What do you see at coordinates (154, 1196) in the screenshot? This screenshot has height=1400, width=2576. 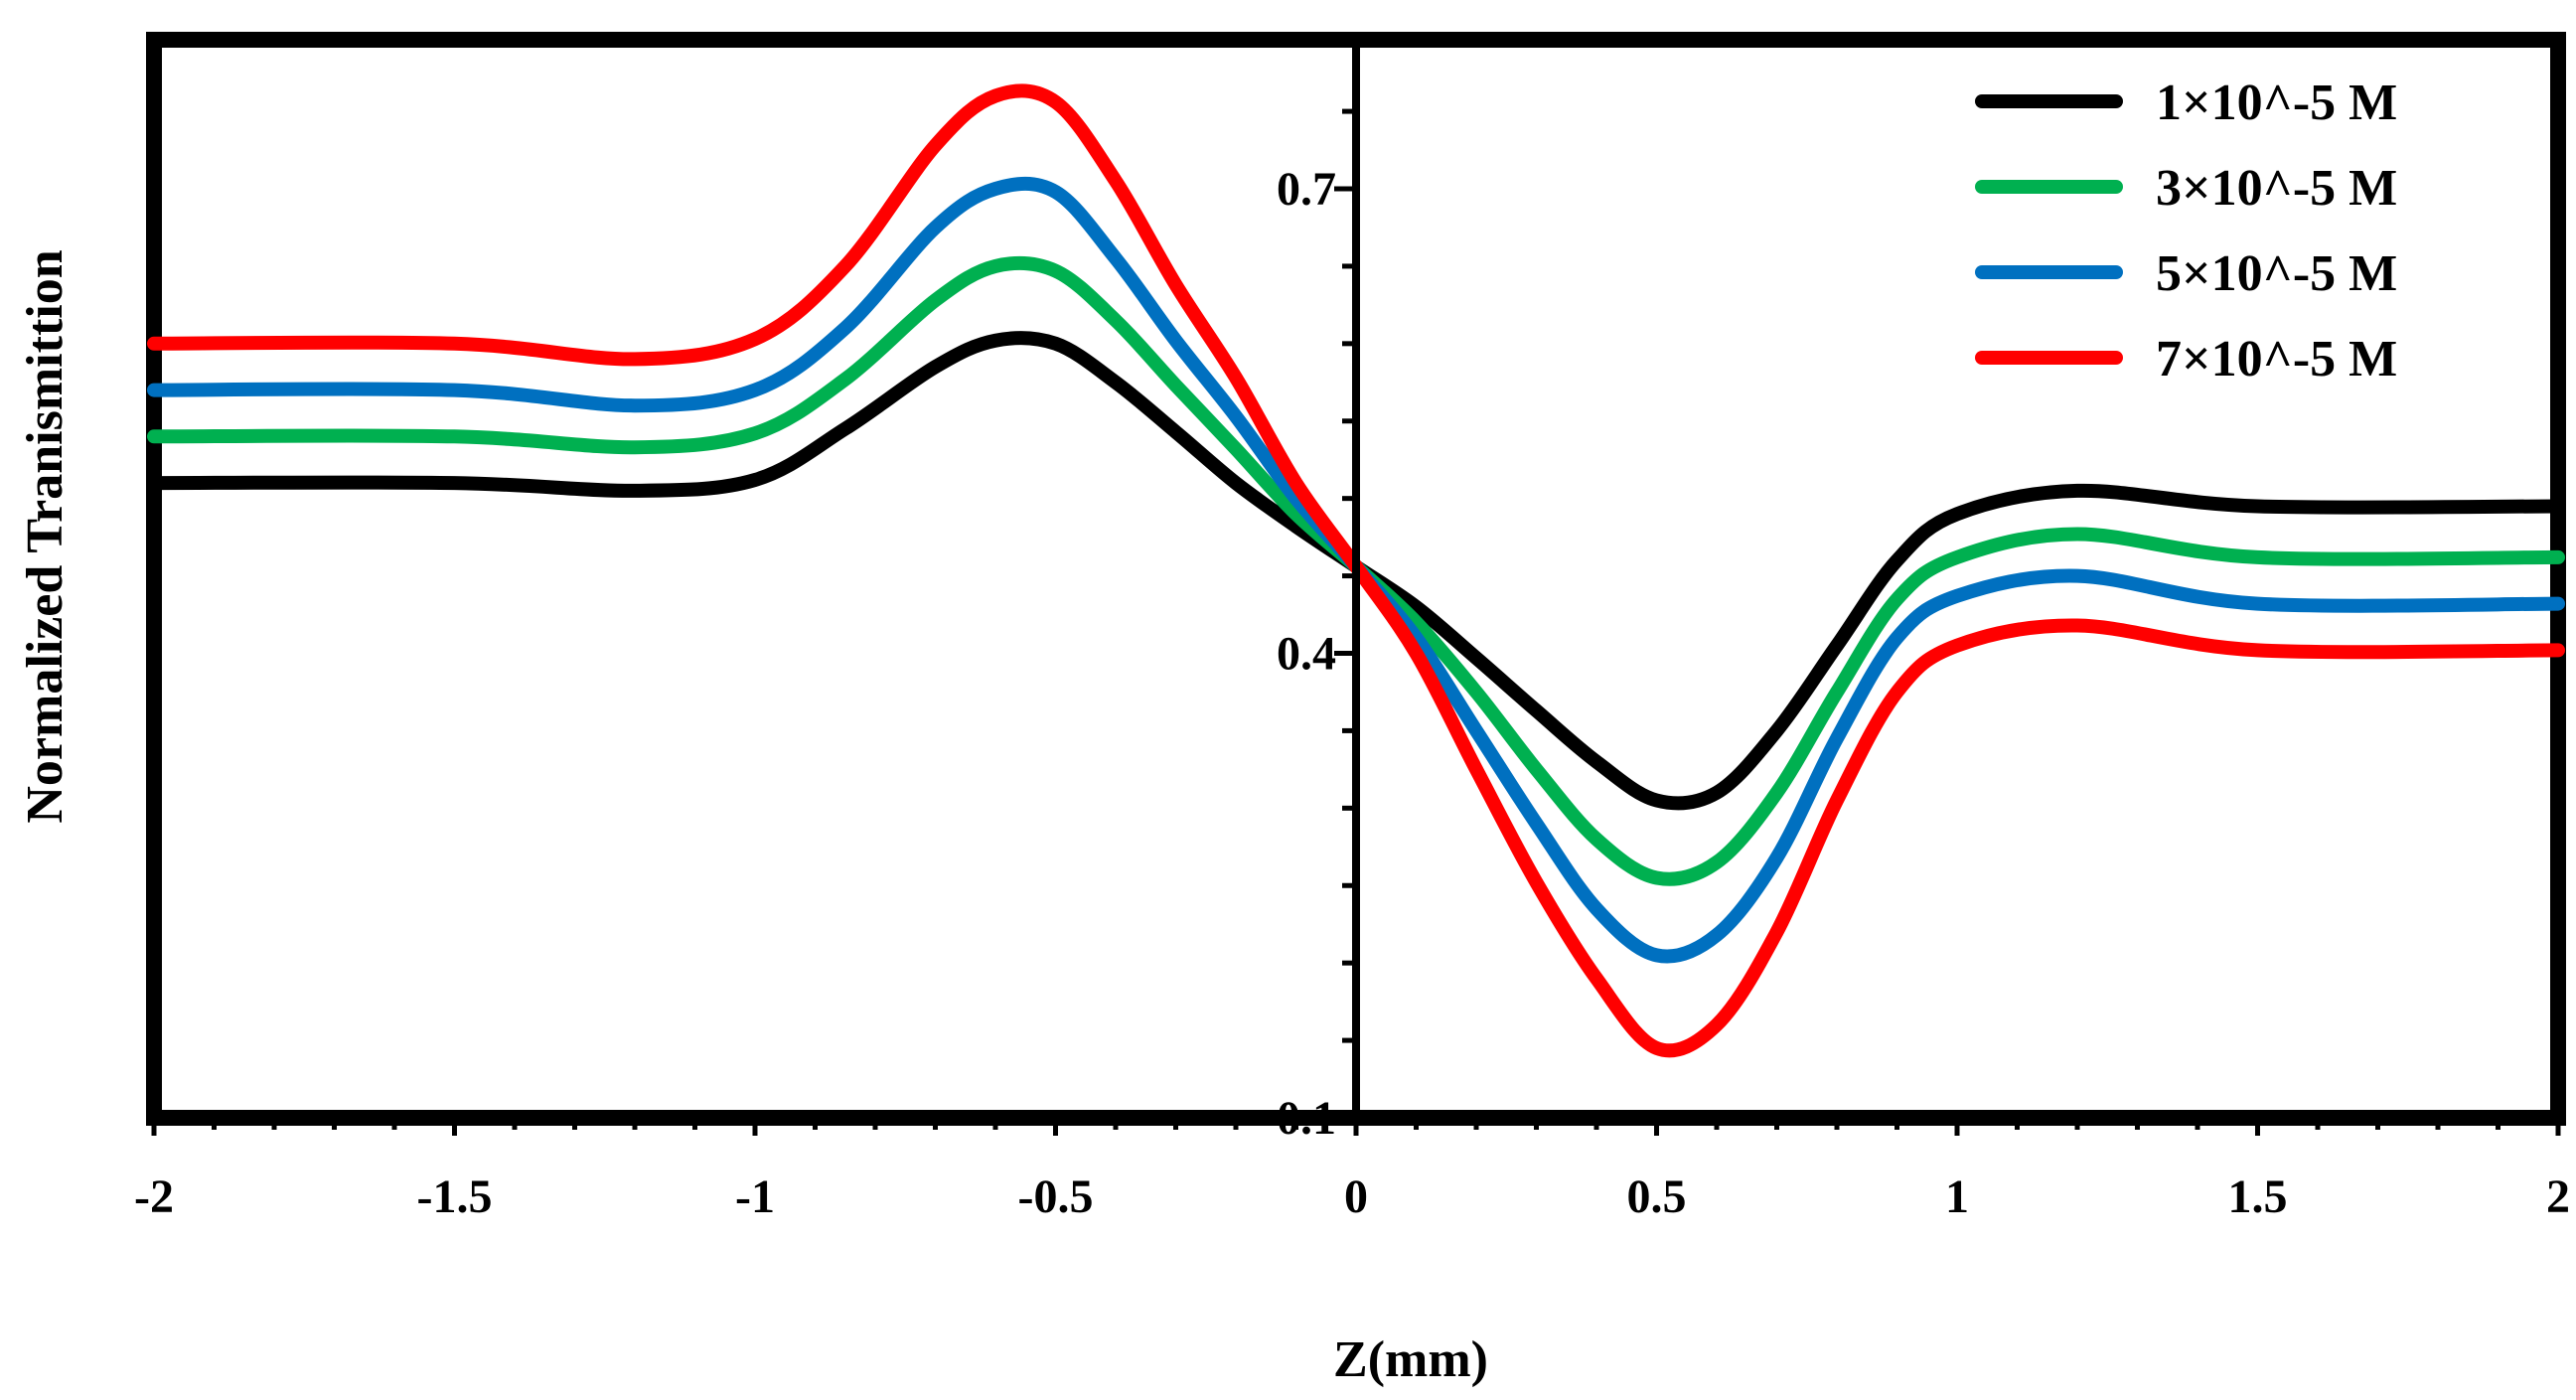 I see `x-tick-label: -2` at bounding box center [154, 1196].